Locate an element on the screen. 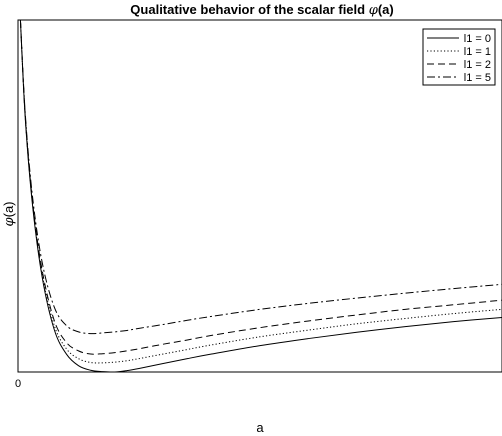 The height and width of the screenshot is (436, 502). legend-items: l1 = 0l1 = 1l1 = 2l1 = 5 is located at coordinates (459, 58).